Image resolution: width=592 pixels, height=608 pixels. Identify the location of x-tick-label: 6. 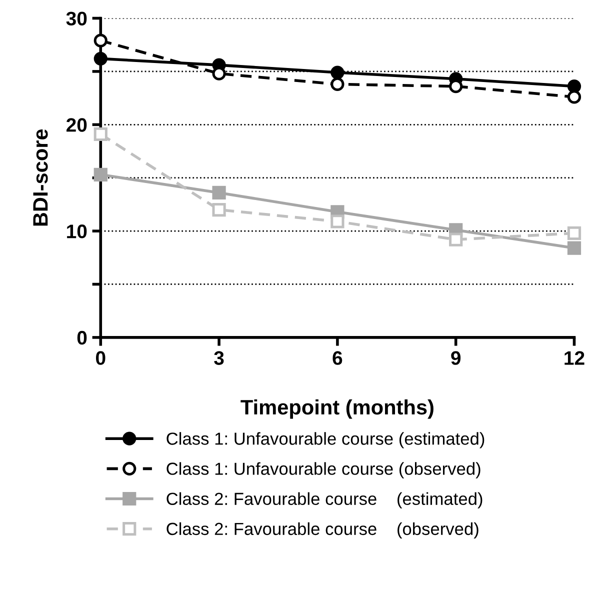
(337, 358).